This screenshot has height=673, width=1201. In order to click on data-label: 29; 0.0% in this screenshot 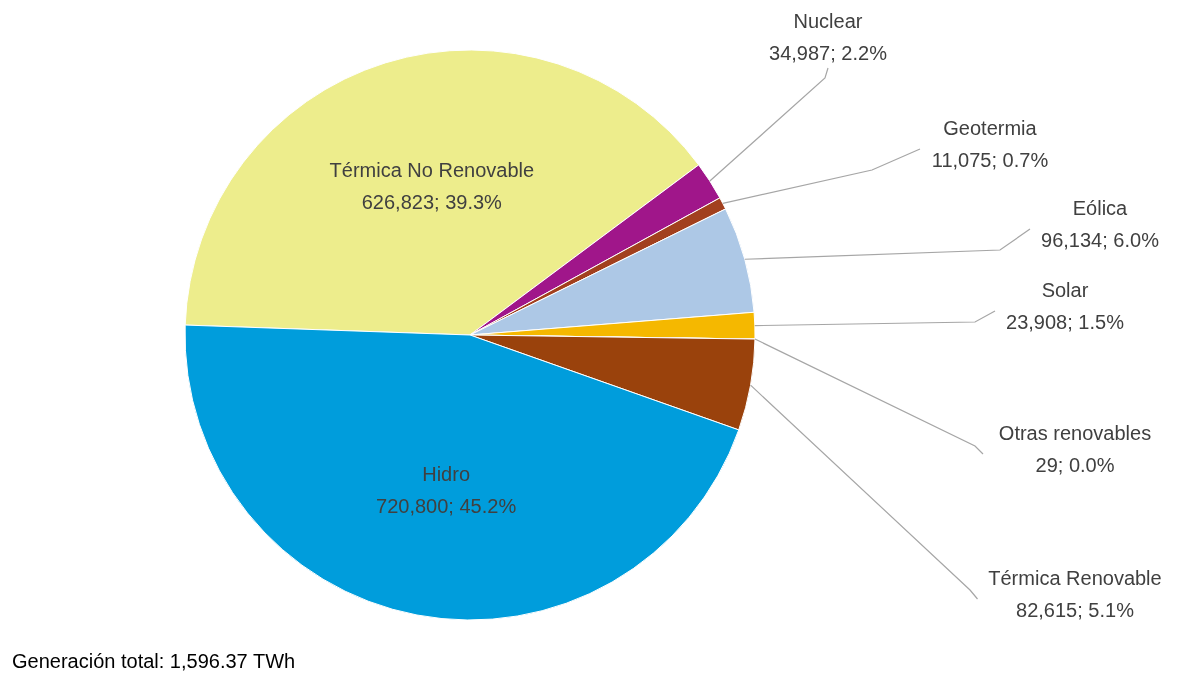, I will do `click(1075, 465)`.